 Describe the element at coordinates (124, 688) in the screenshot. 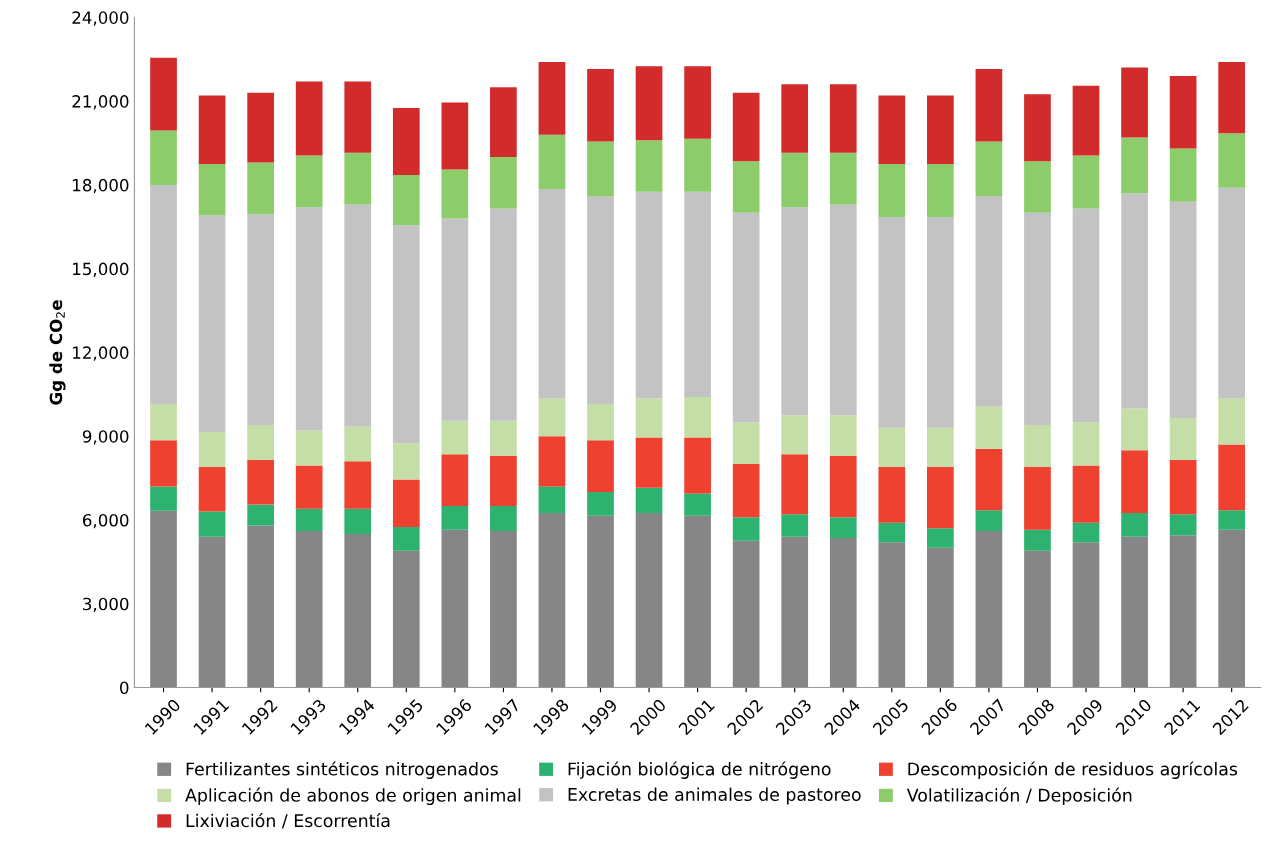

I see `y-tick-label: 0` at that location.